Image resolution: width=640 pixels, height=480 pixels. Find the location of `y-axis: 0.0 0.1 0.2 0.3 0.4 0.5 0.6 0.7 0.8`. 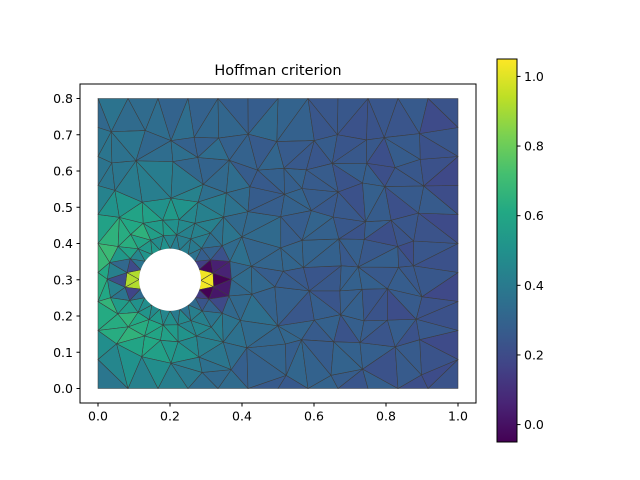

y-axis: 0.0 0.1 0.2 0.3 0.4 0.5 0.6 0.7 0.8 is located at coordinates (66, 243).